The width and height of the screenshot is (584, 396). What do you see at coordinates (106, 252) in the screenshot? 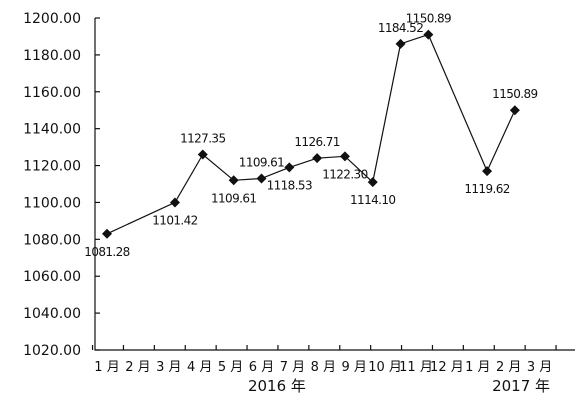
I see `data-label: 1081.28` at bounding box center [106, 252].